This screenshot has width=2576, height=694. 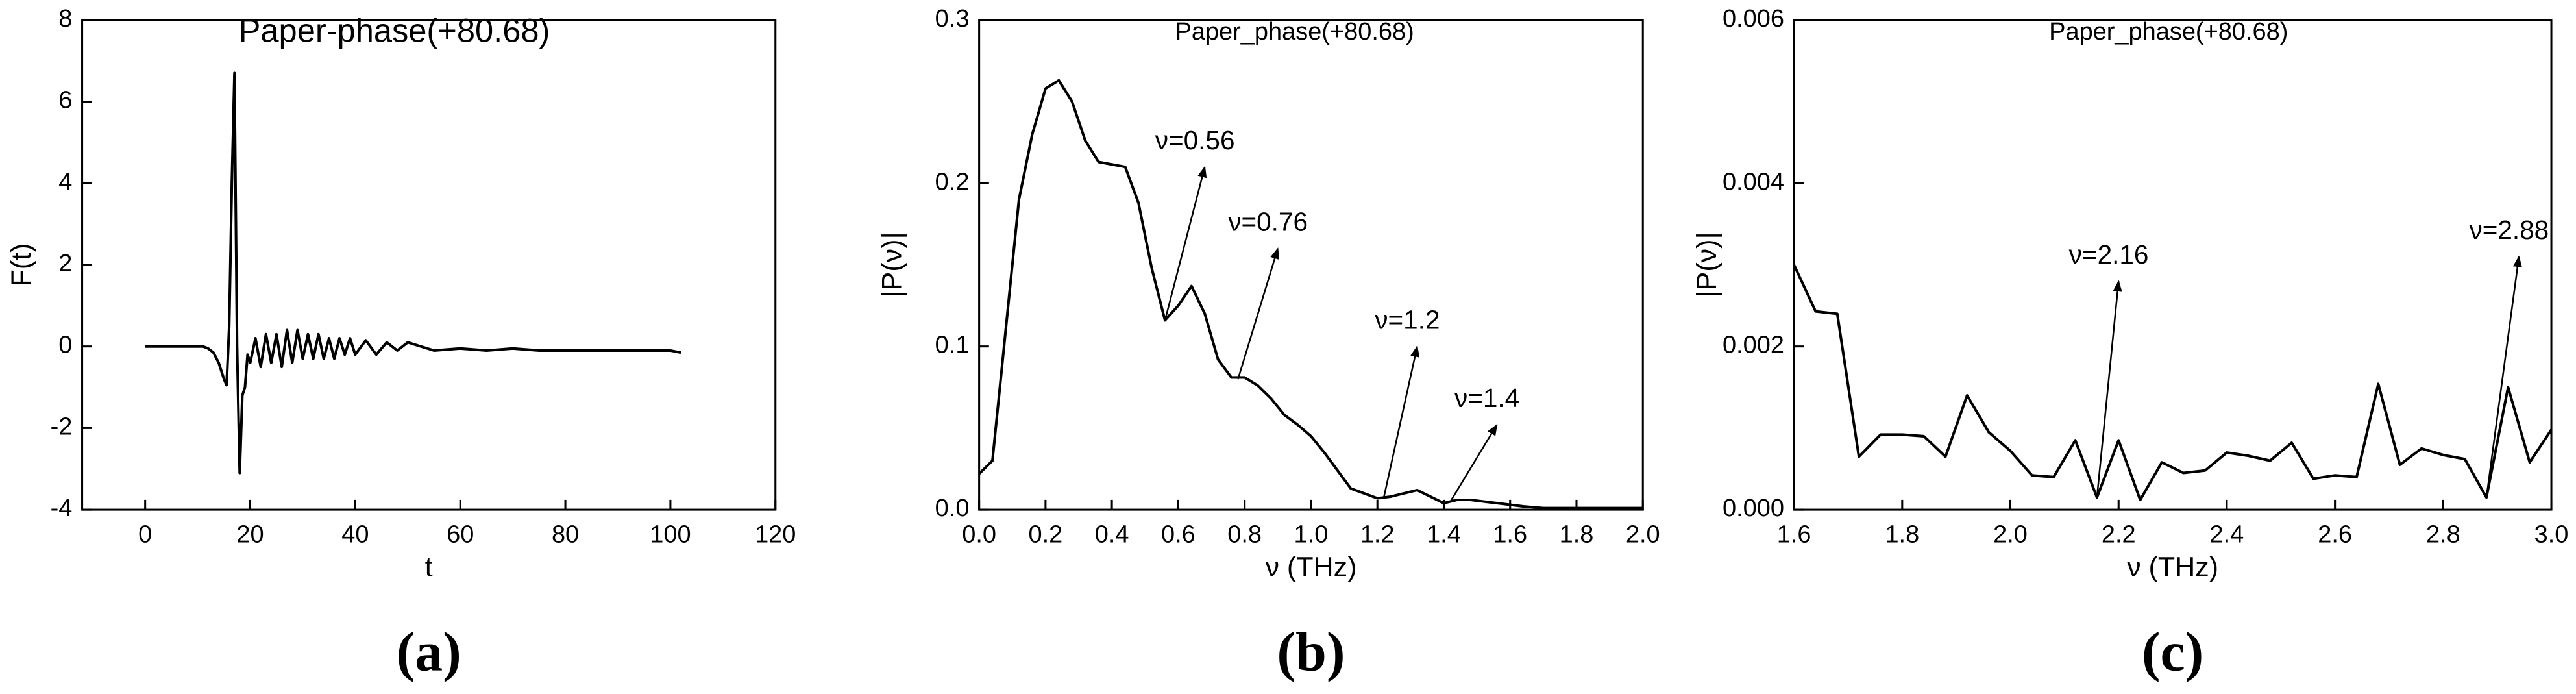 What do you see at coordinates (145, 535) in the screenshot?
I see `x-tick-label: 0` at bounding box center [145, 535].